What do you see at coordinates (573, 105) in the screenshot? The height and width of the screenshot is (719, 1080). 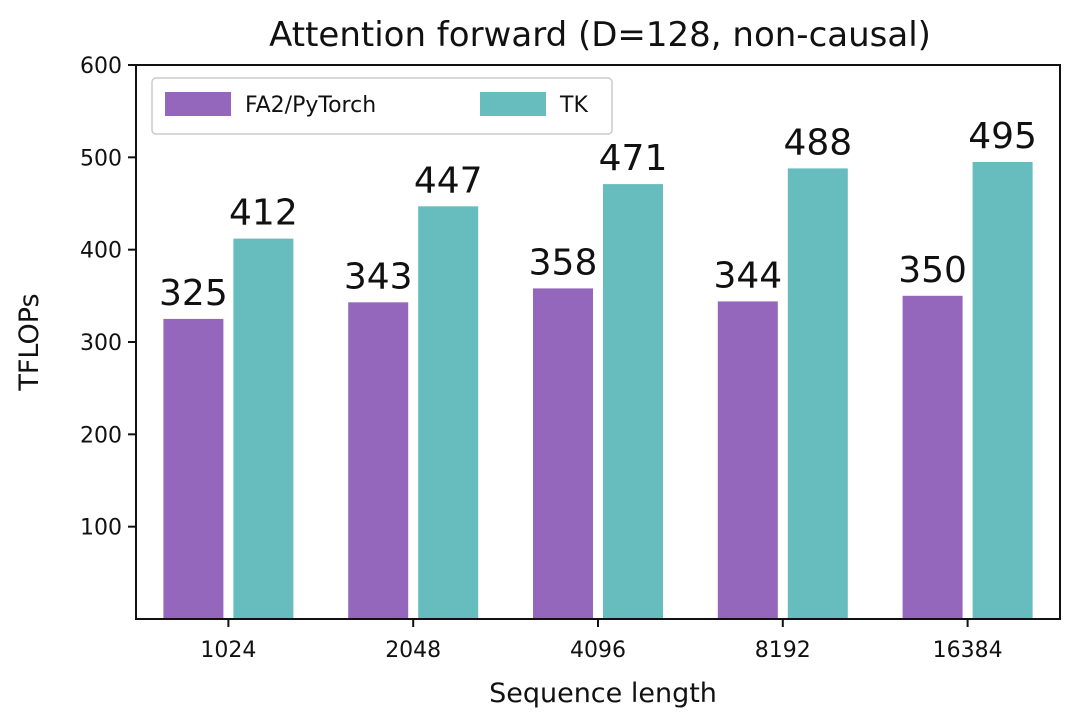 I see `legend-label-tk: TK` at bounding box center [573, 105].